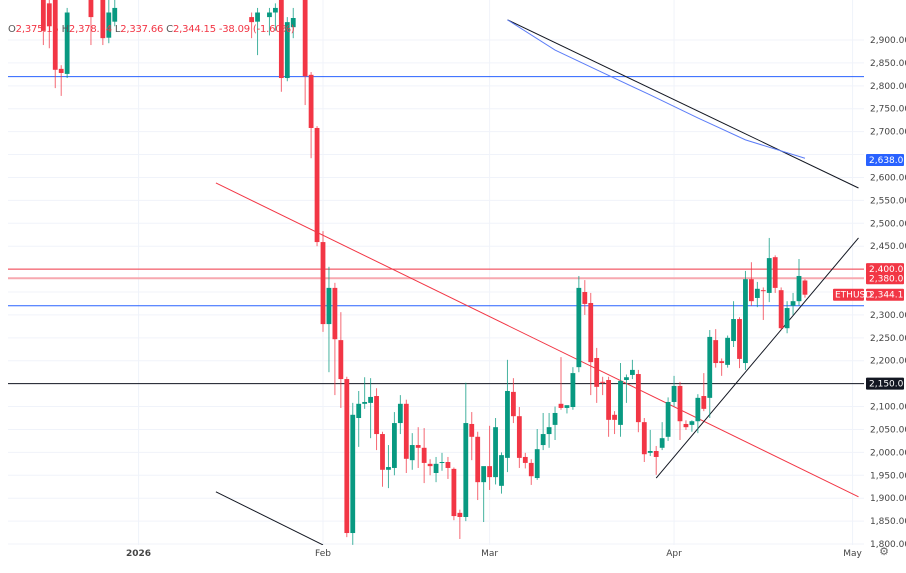  I want to click on y-axis-label: 2,100.00, so click(888, 408).